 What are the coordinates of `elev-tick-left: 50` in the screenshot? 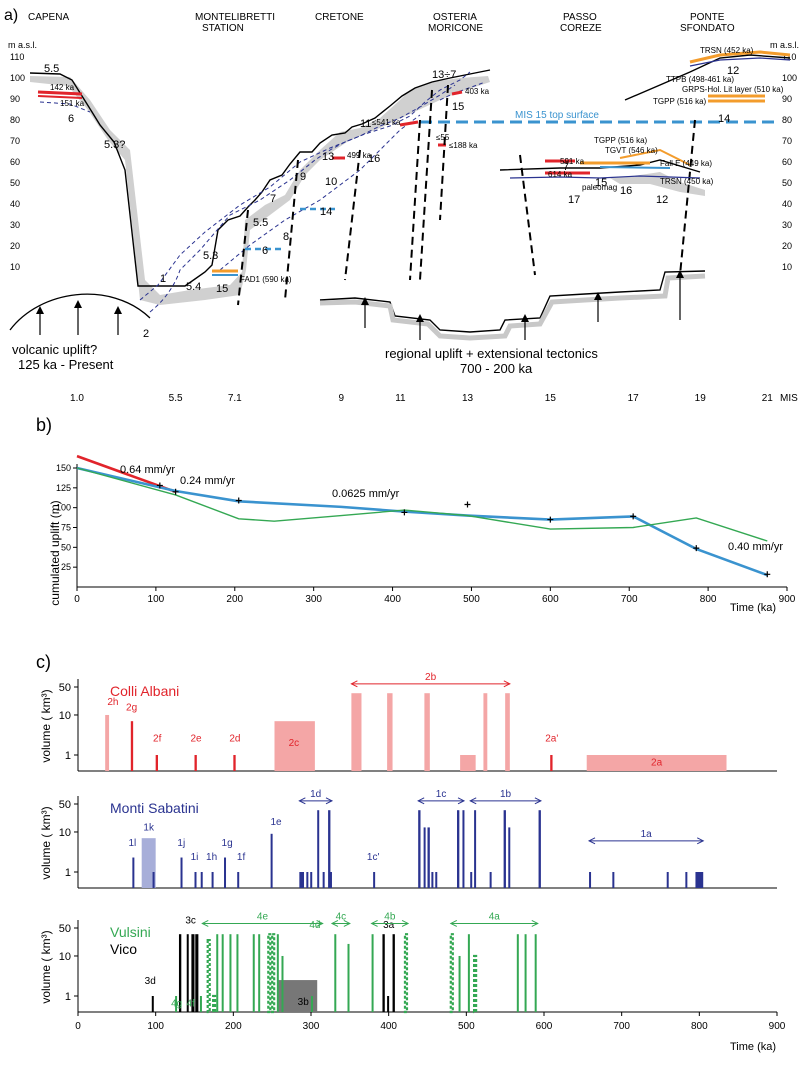 It's located at (15, 183).